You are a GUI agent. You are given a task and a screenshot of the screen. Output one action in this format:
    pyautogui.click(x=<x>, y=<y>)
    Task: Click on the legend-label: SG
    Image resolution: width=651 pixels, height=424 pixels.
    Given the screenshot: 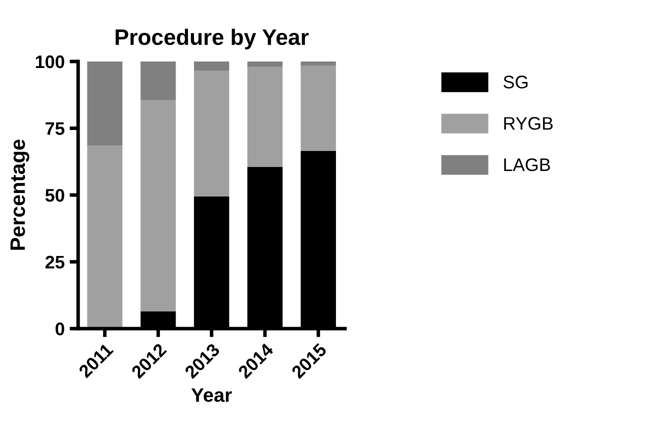 What is the action you would take?
    pyautogui.click(x=516, y=82)
    